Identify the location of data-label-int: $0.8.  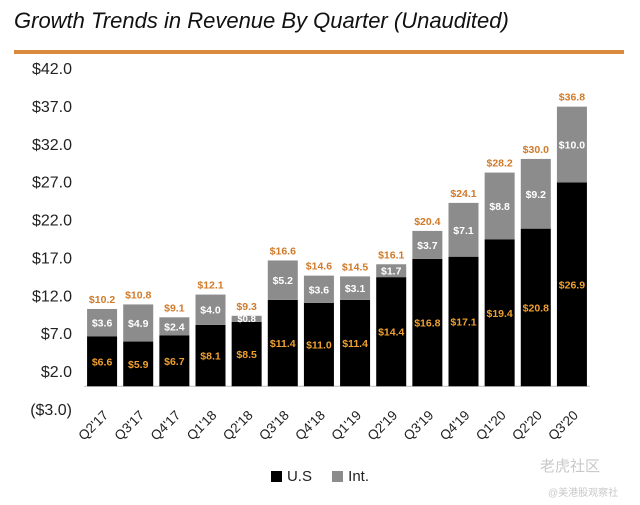
(246, 319).